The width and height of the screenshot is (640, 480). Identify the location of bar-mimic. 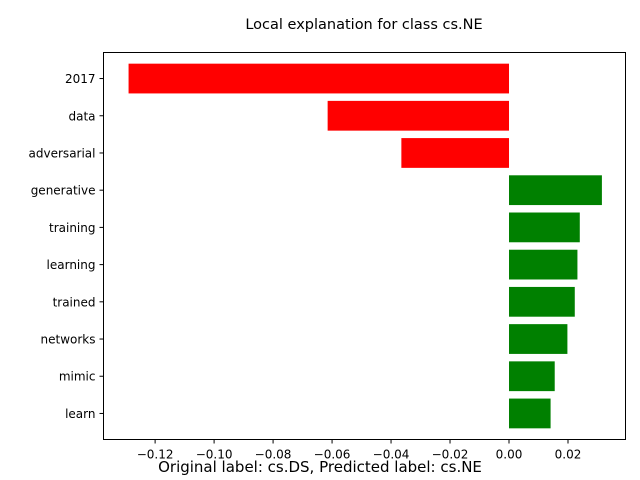
(532, 376).